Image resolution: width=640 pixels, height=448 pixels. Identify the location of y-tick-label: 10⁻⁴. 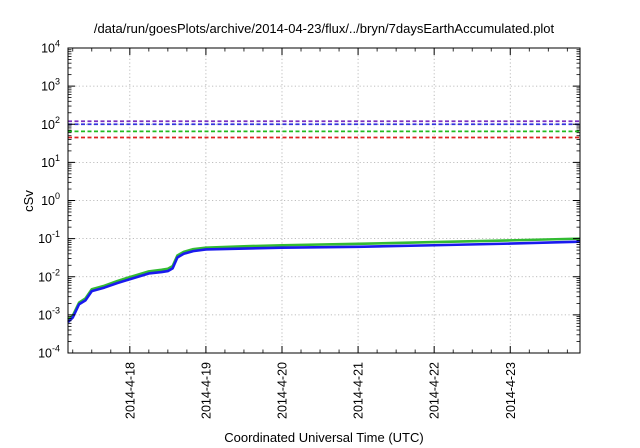
(49, 352).